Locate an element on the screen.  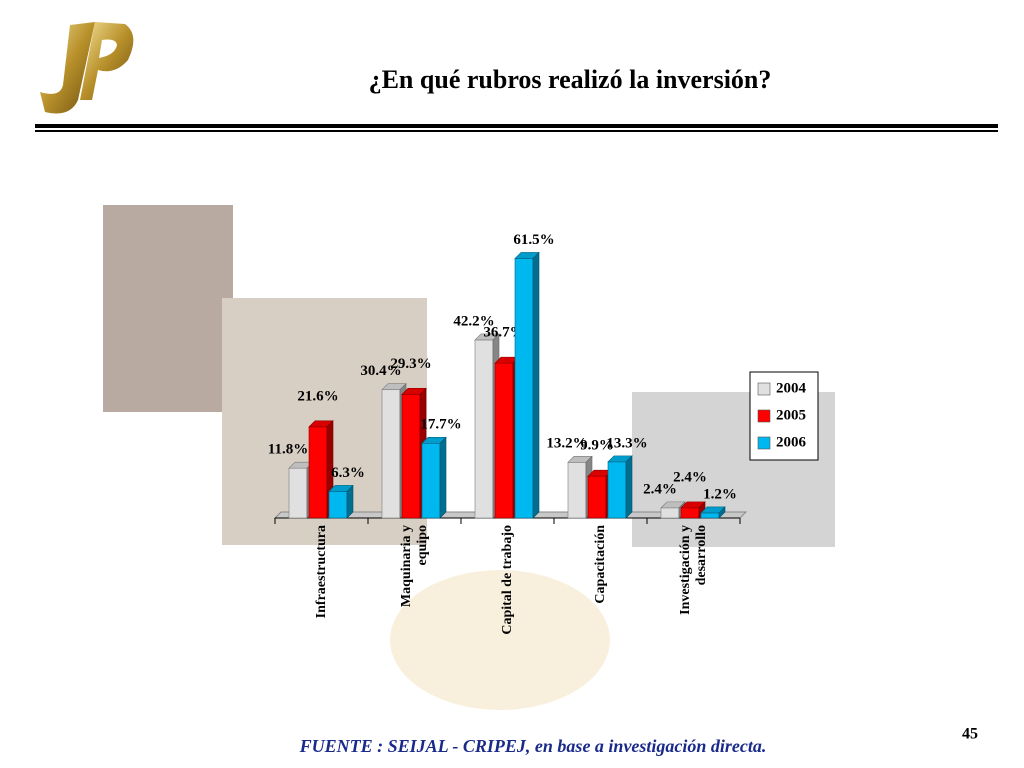
value-label: 30.4% is located at coordinates (380, 371).